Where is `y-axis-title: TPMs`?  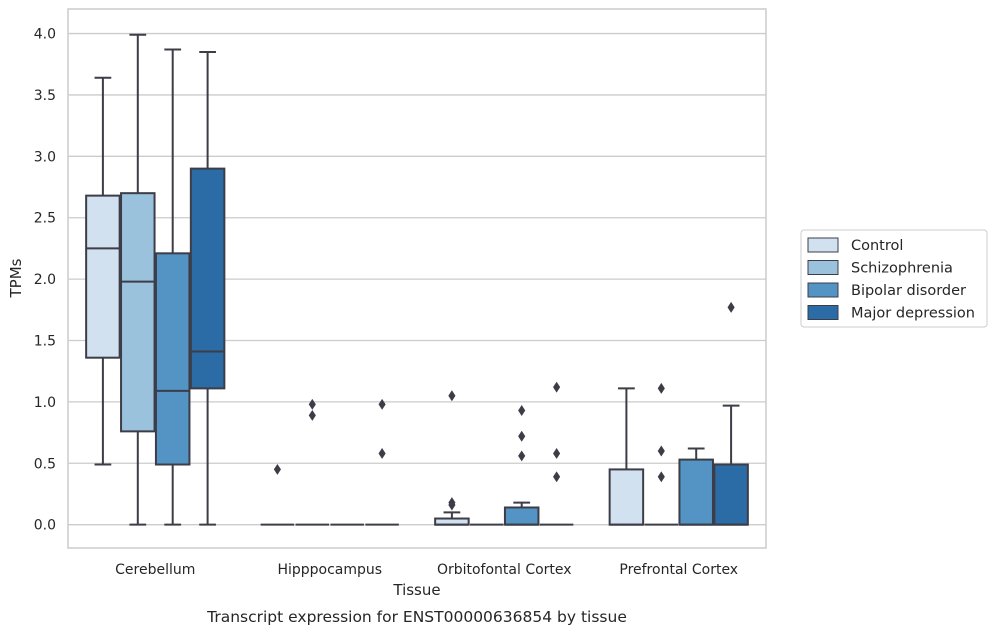
y-axis-title: TPMs is located at coordinates (16, 278).